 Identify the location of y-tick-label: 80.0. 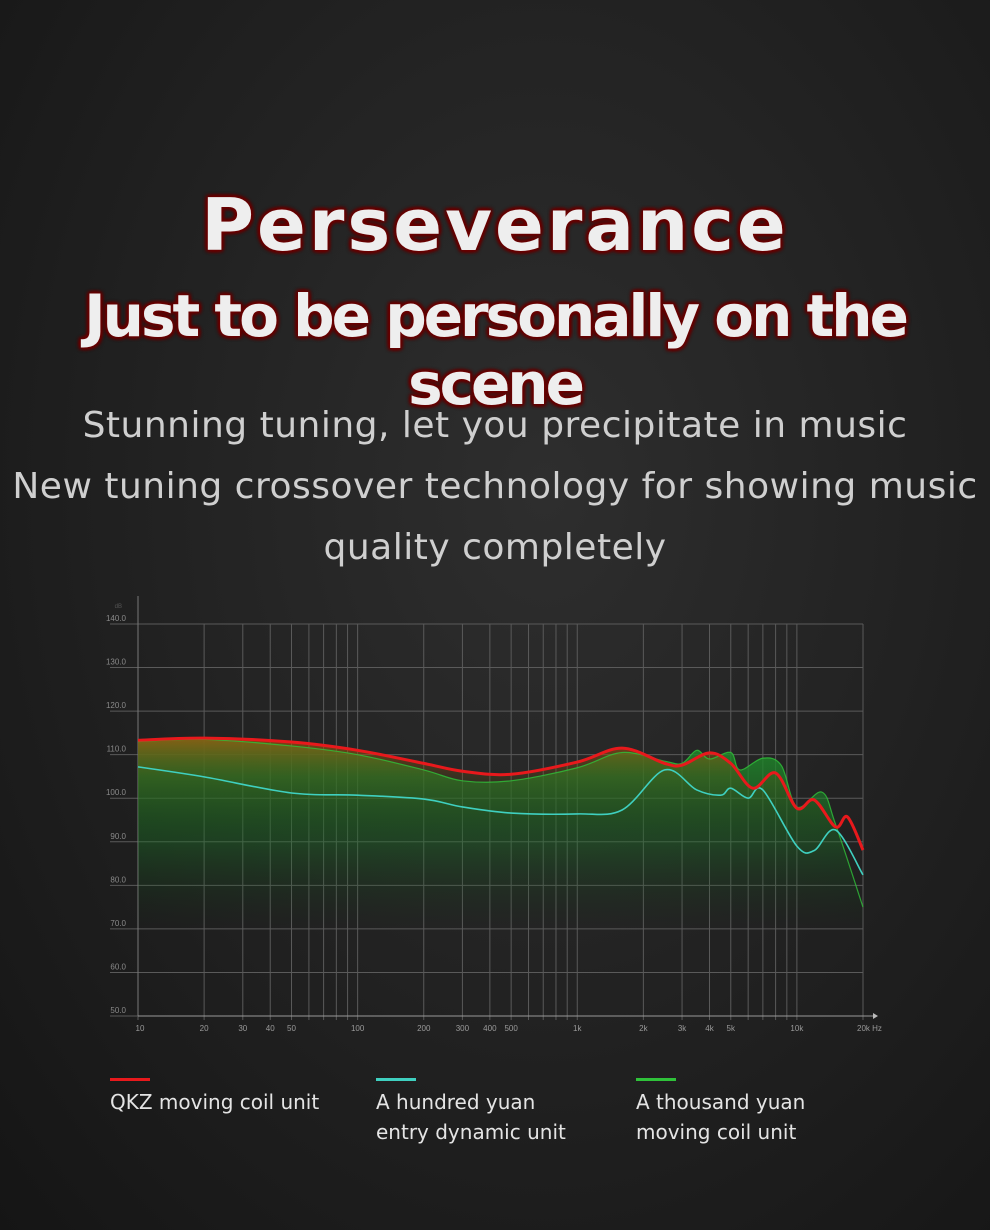
(118, 879).